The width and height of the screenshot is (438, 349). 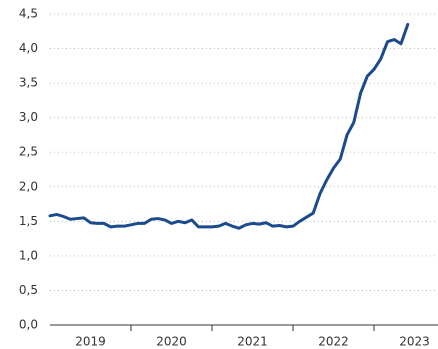 What do you see at coordinates (28, 221) in the screenshot?
I see `y-tick-label: 1,5` at bounding box center [28, 221].